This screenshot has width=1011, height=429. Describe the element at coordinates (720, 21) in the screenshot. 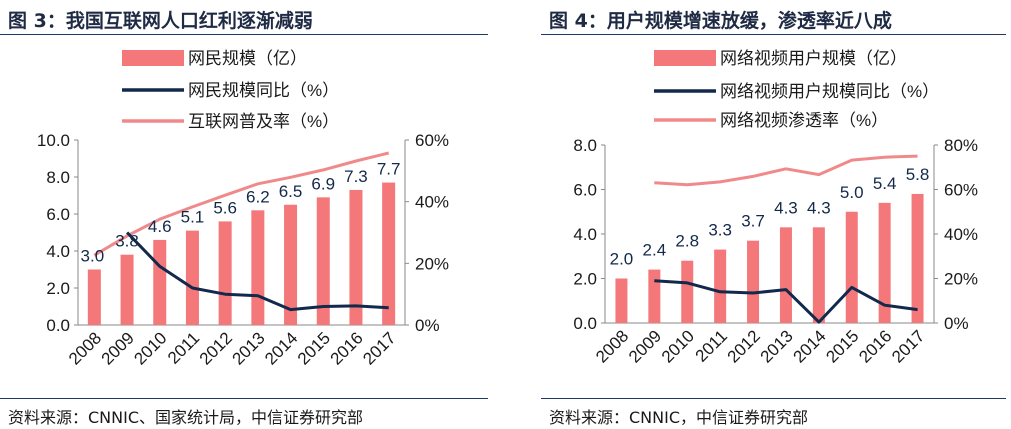

I see `chart-title-right: 图 4：用户规模增速放缓，渗透率近八成` at that location.